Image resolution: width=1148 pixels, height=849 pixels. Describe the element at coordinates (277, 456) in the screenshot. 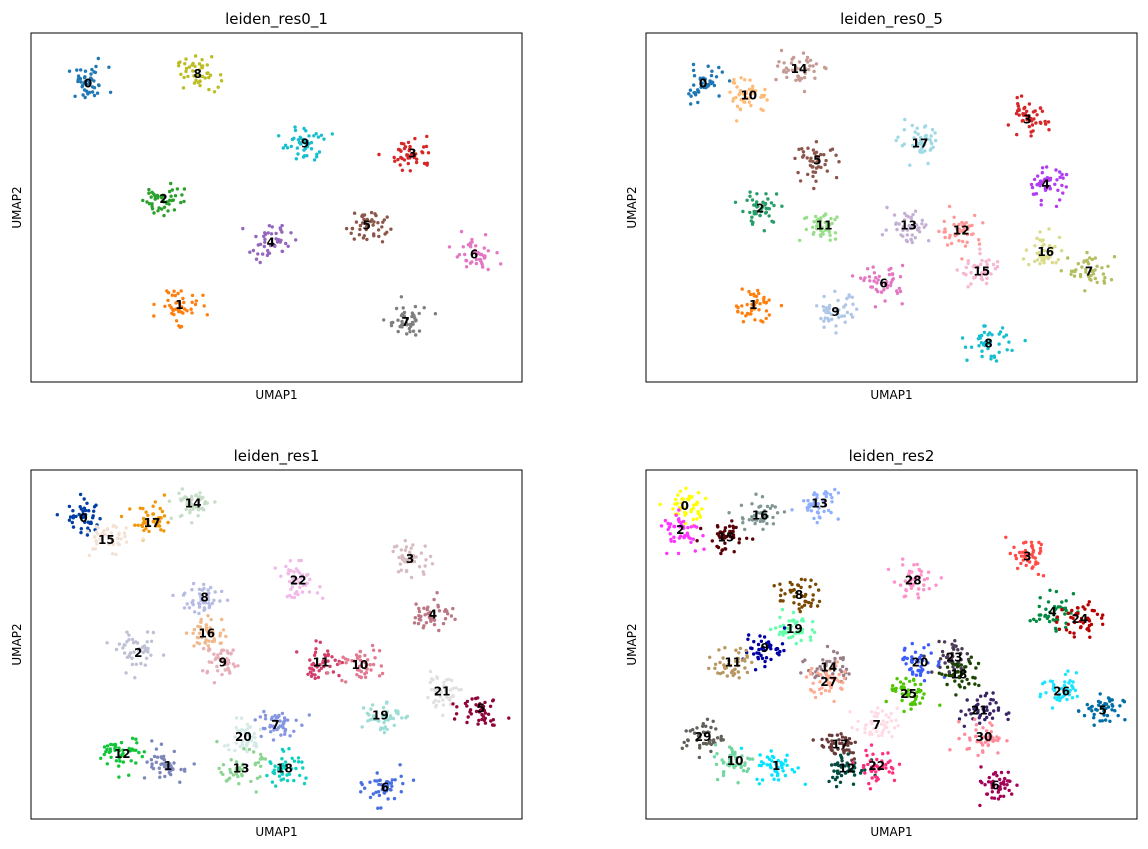

I see `panel-title: leiden_res1` at that location.